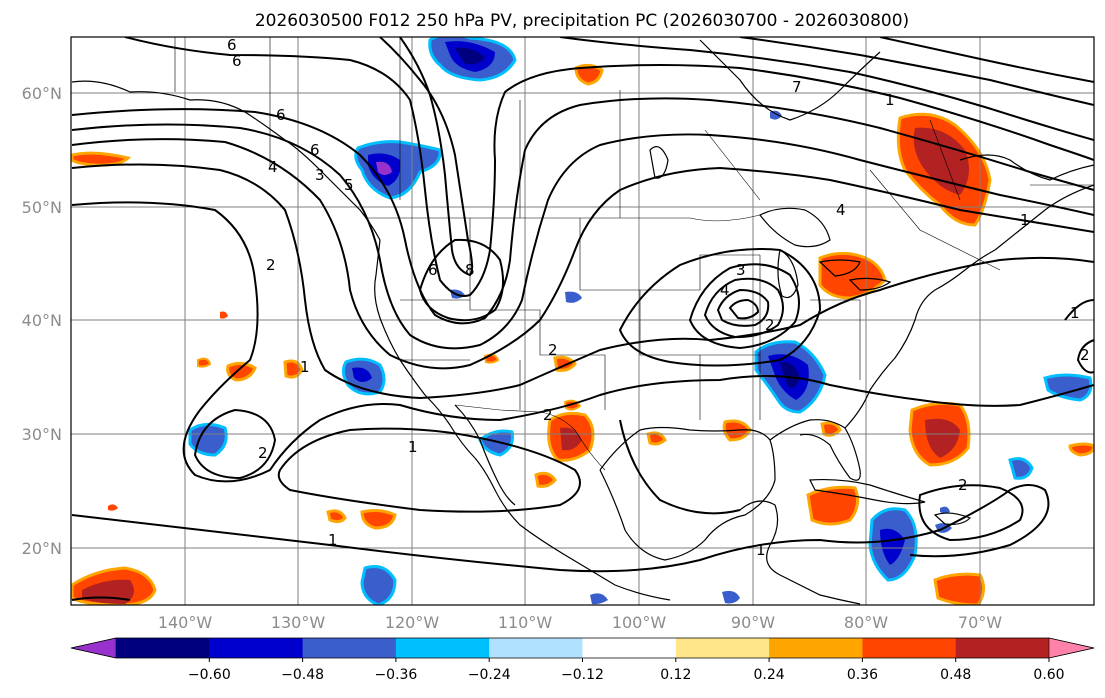 This screenshot has width=1105, height=698. Describe the element at coordinates (1071, 648) in the screenshot. I see `colorbar-extend-high` at that location.